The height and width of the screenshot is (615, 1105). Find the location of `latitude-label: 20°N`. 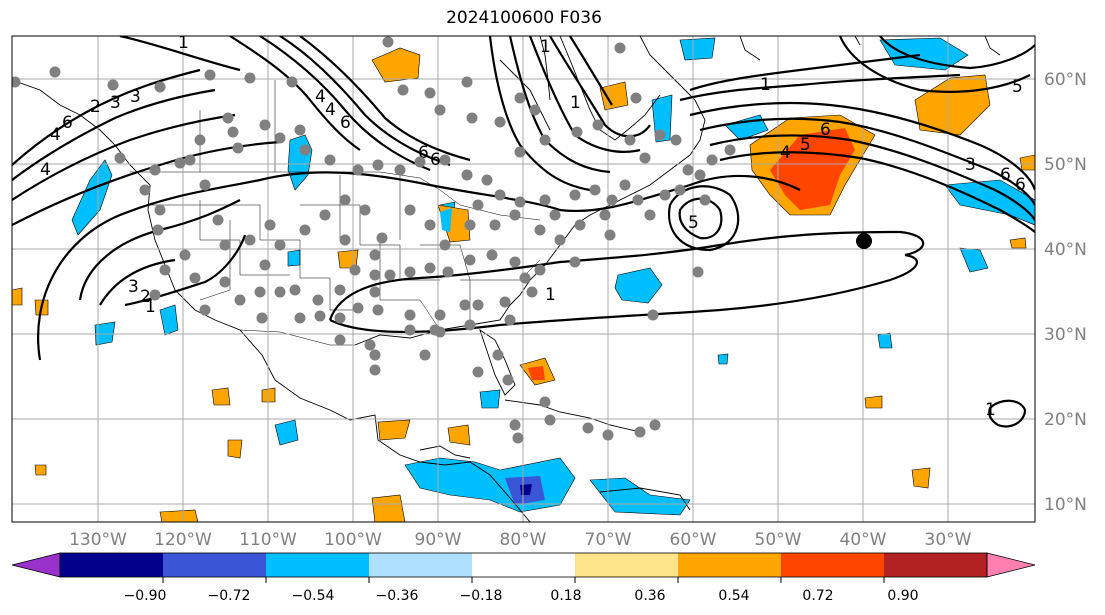

latitude-label: 20°N is located at coordinates (1065, 420).